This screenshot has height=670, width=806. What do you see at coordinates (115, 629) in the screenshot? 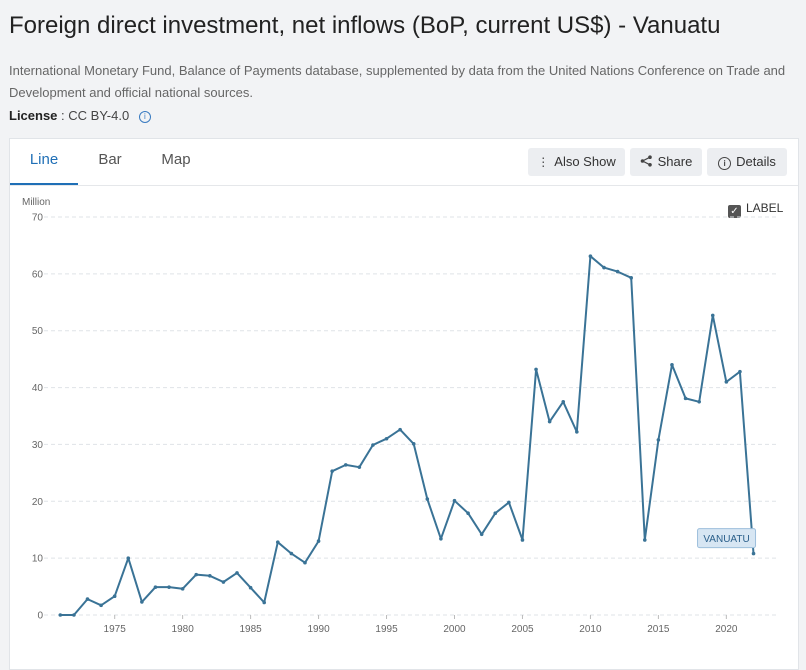
I see `x-tick-label: 1975` at bounding box center [115, 629].